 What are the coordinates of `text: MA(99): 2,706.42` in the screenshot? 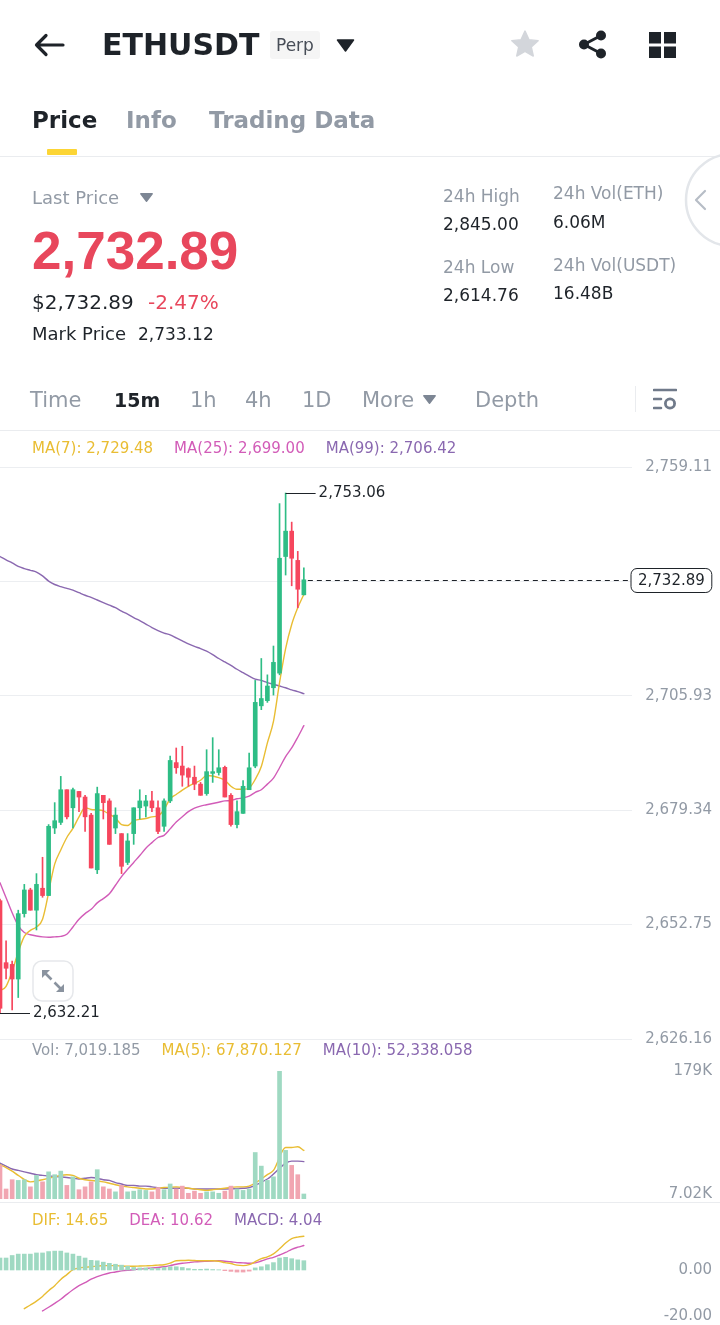 It's located at (391, 448).